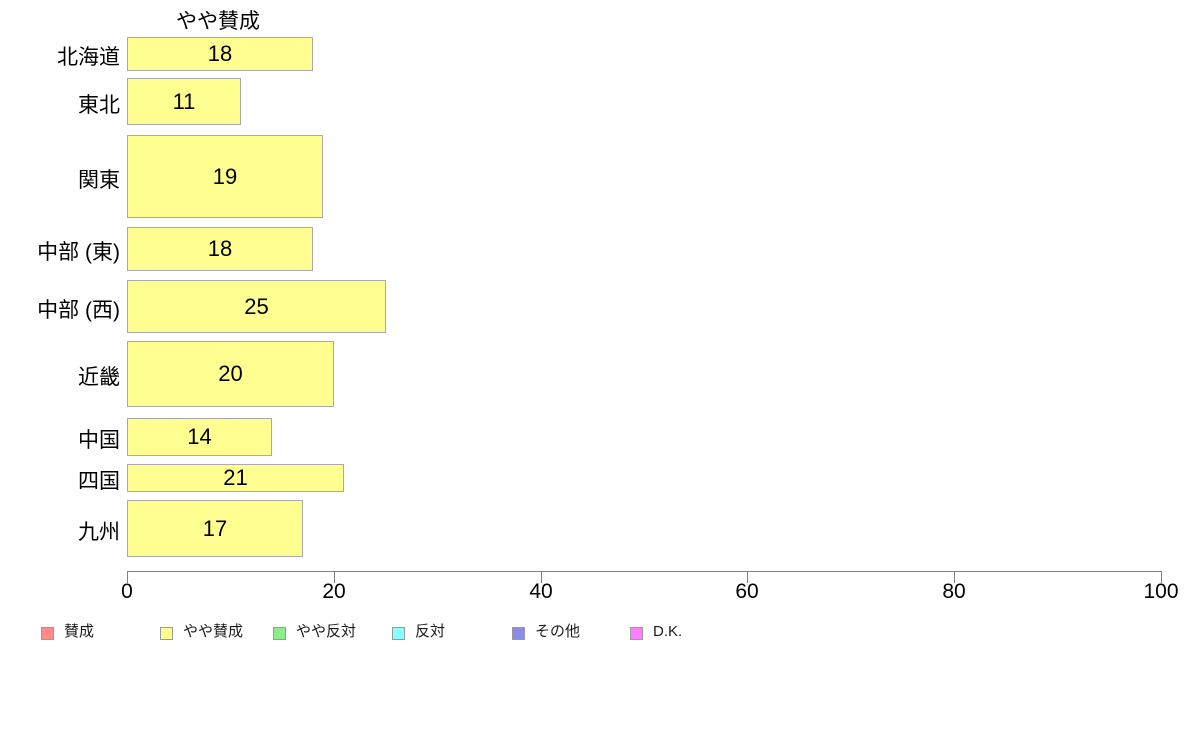  Describe the element at coordinates (99, 481) in the screenshot. I see `category-label: 四国` at that location.